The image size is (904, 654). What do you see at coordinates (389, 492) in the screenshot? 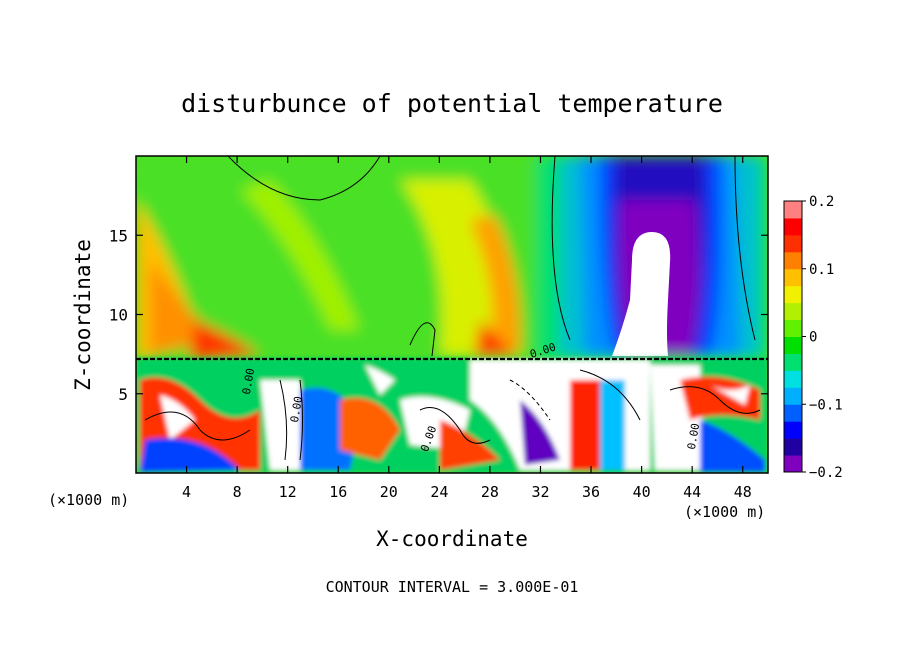
I see `x-tick-label: 20` at bounding box center [389, 492].